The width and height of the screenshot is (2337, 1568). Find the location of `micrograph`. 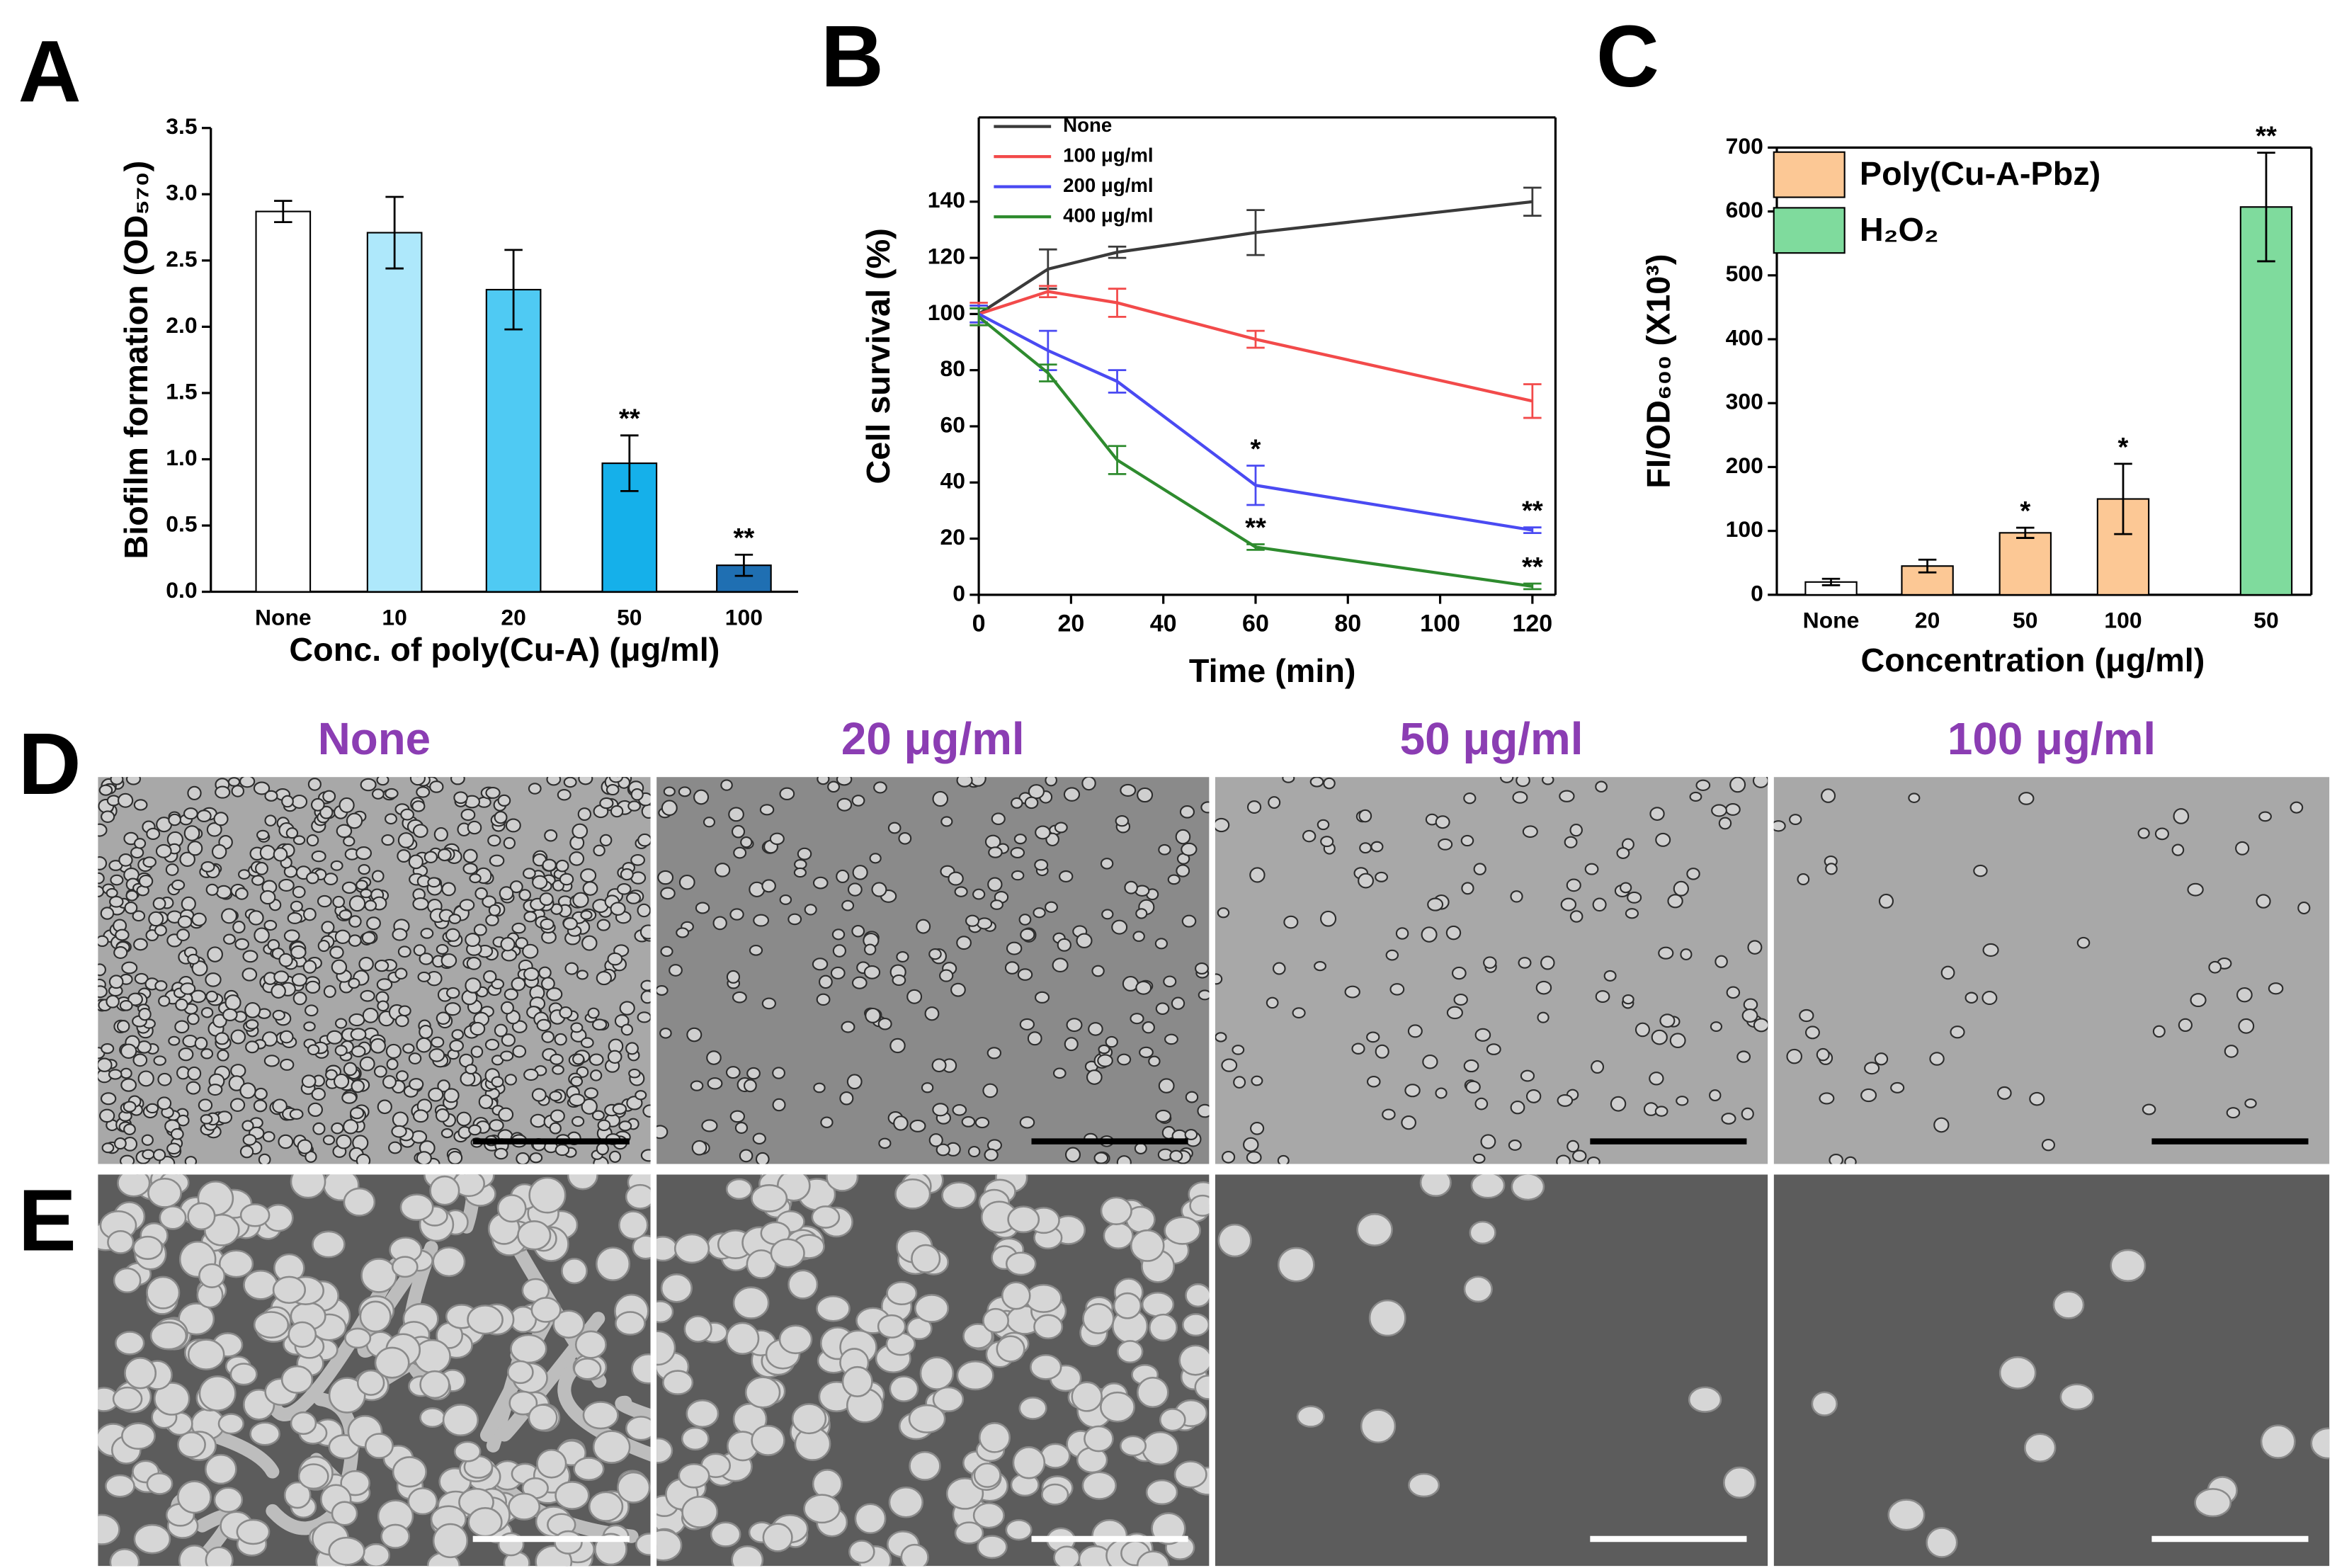

micrograph is located at coordinates (1491, 970).